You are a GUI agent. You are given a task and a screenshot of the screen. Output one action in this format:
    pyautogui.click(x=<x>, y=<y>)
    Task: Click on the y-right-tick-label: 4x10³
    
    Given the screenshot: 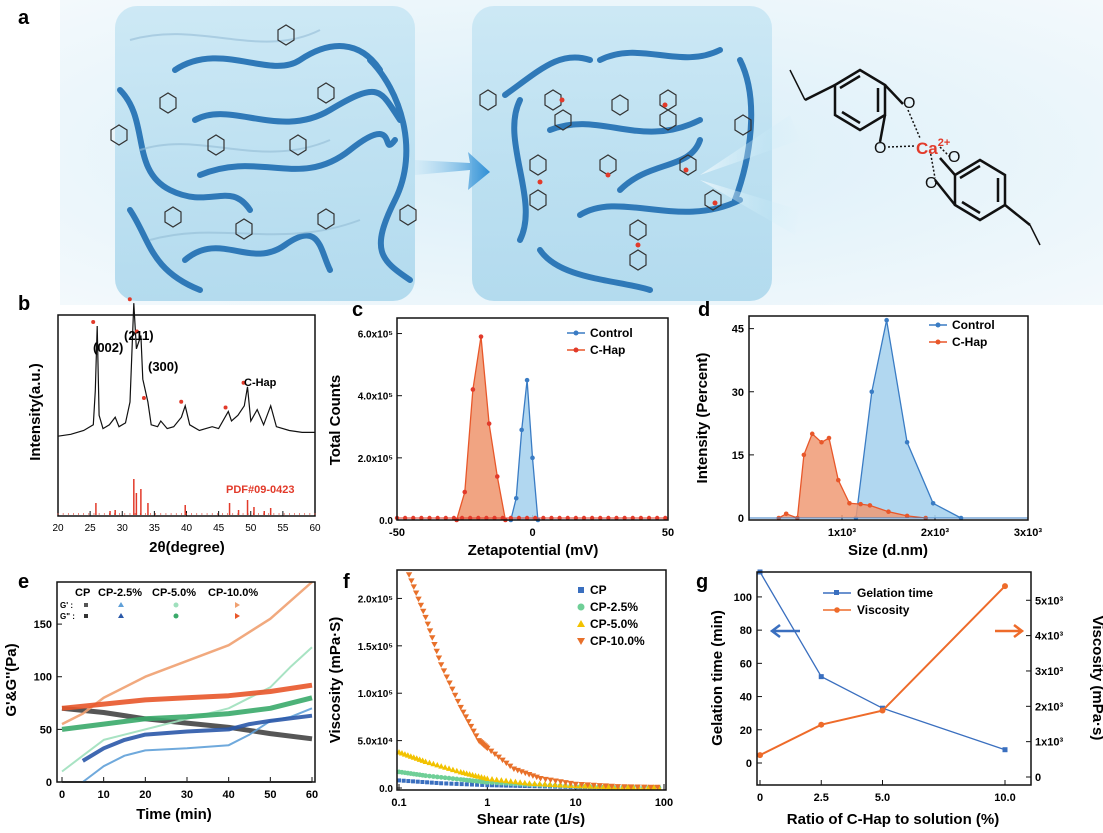 What is the action you would take?
    pyautogui.click(x=1049, y=637)
    